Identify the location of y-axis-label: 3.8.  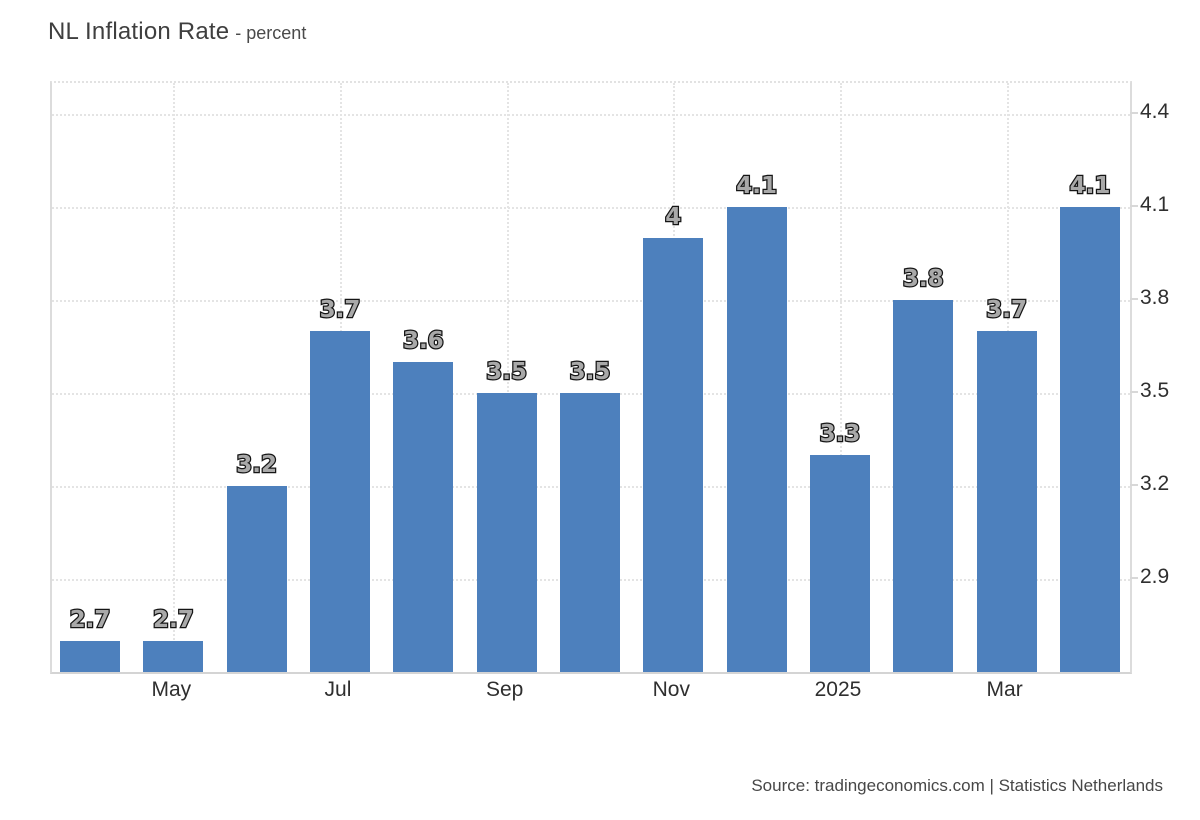
(1155, 297).